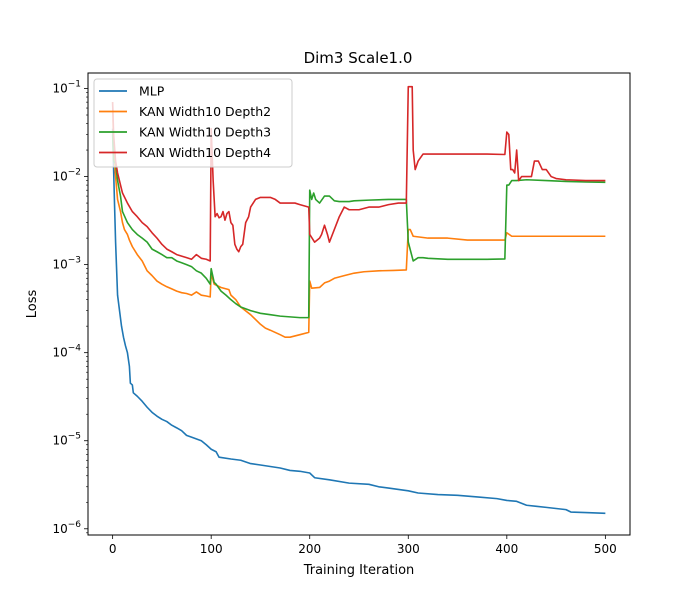 This screenshot has height=600, width=700. I want to click on y-axis-label: Loss, so click(32, 304).